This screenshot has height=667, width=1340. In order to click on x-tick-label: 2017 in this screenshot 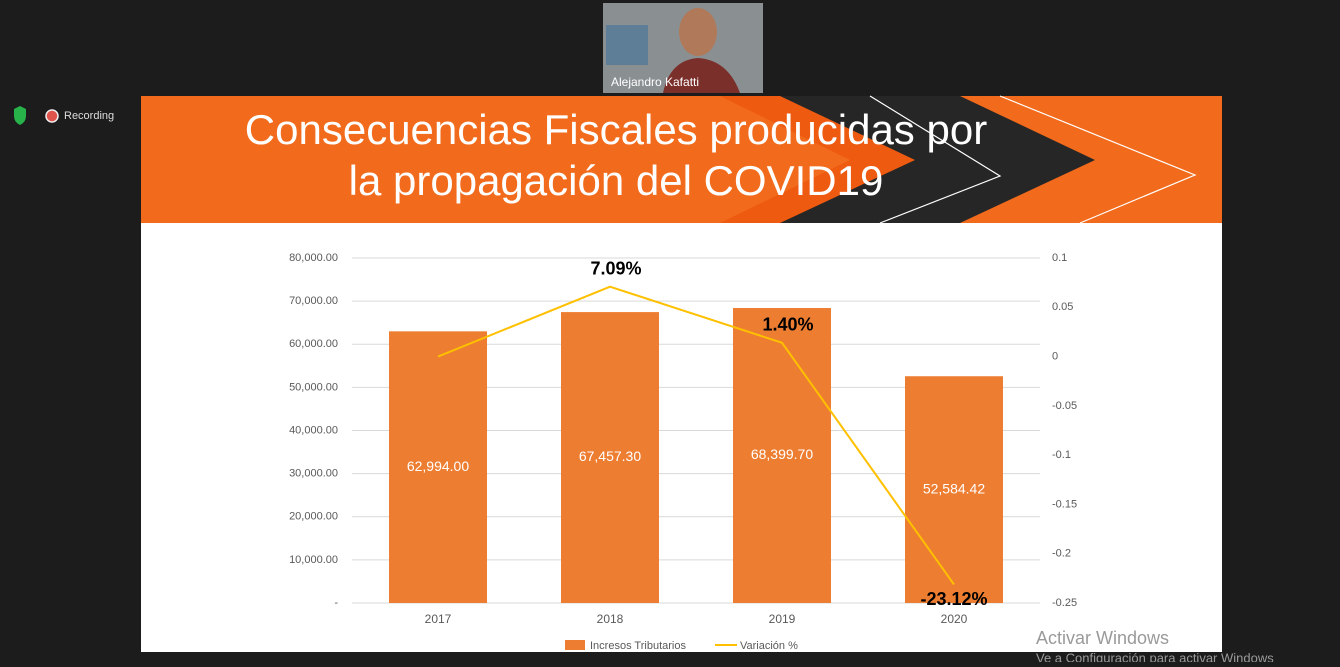, I will do `click(438, 619)`.